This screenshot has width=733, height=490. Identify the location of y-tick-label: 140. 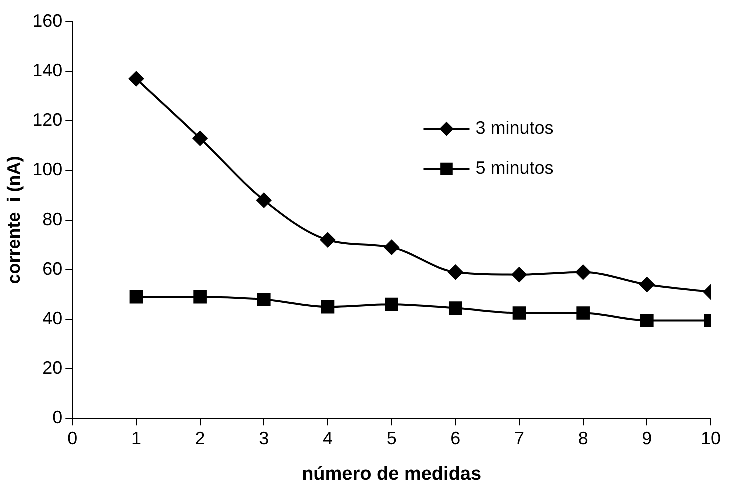
(47, 70).